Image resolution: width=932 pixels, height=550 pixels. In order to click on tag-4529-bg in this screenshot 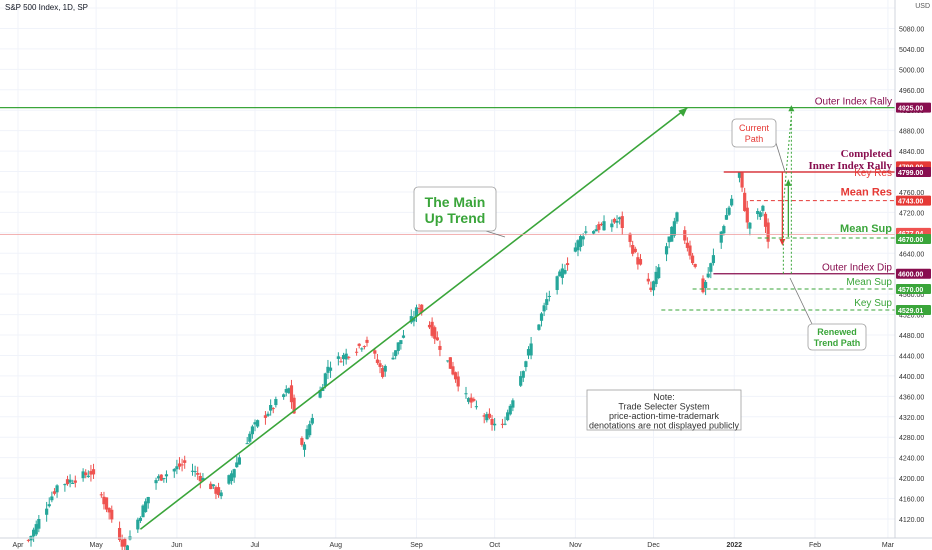, I will do `click(913, 309)`.